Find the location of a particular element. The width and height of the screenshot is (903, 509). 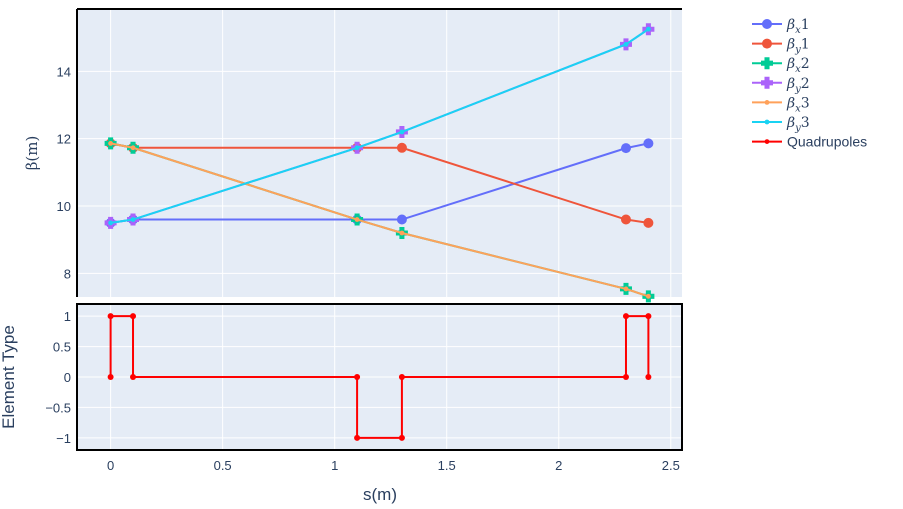

element-type-y-tick-label: −1 is located at coordinates (63, 438).